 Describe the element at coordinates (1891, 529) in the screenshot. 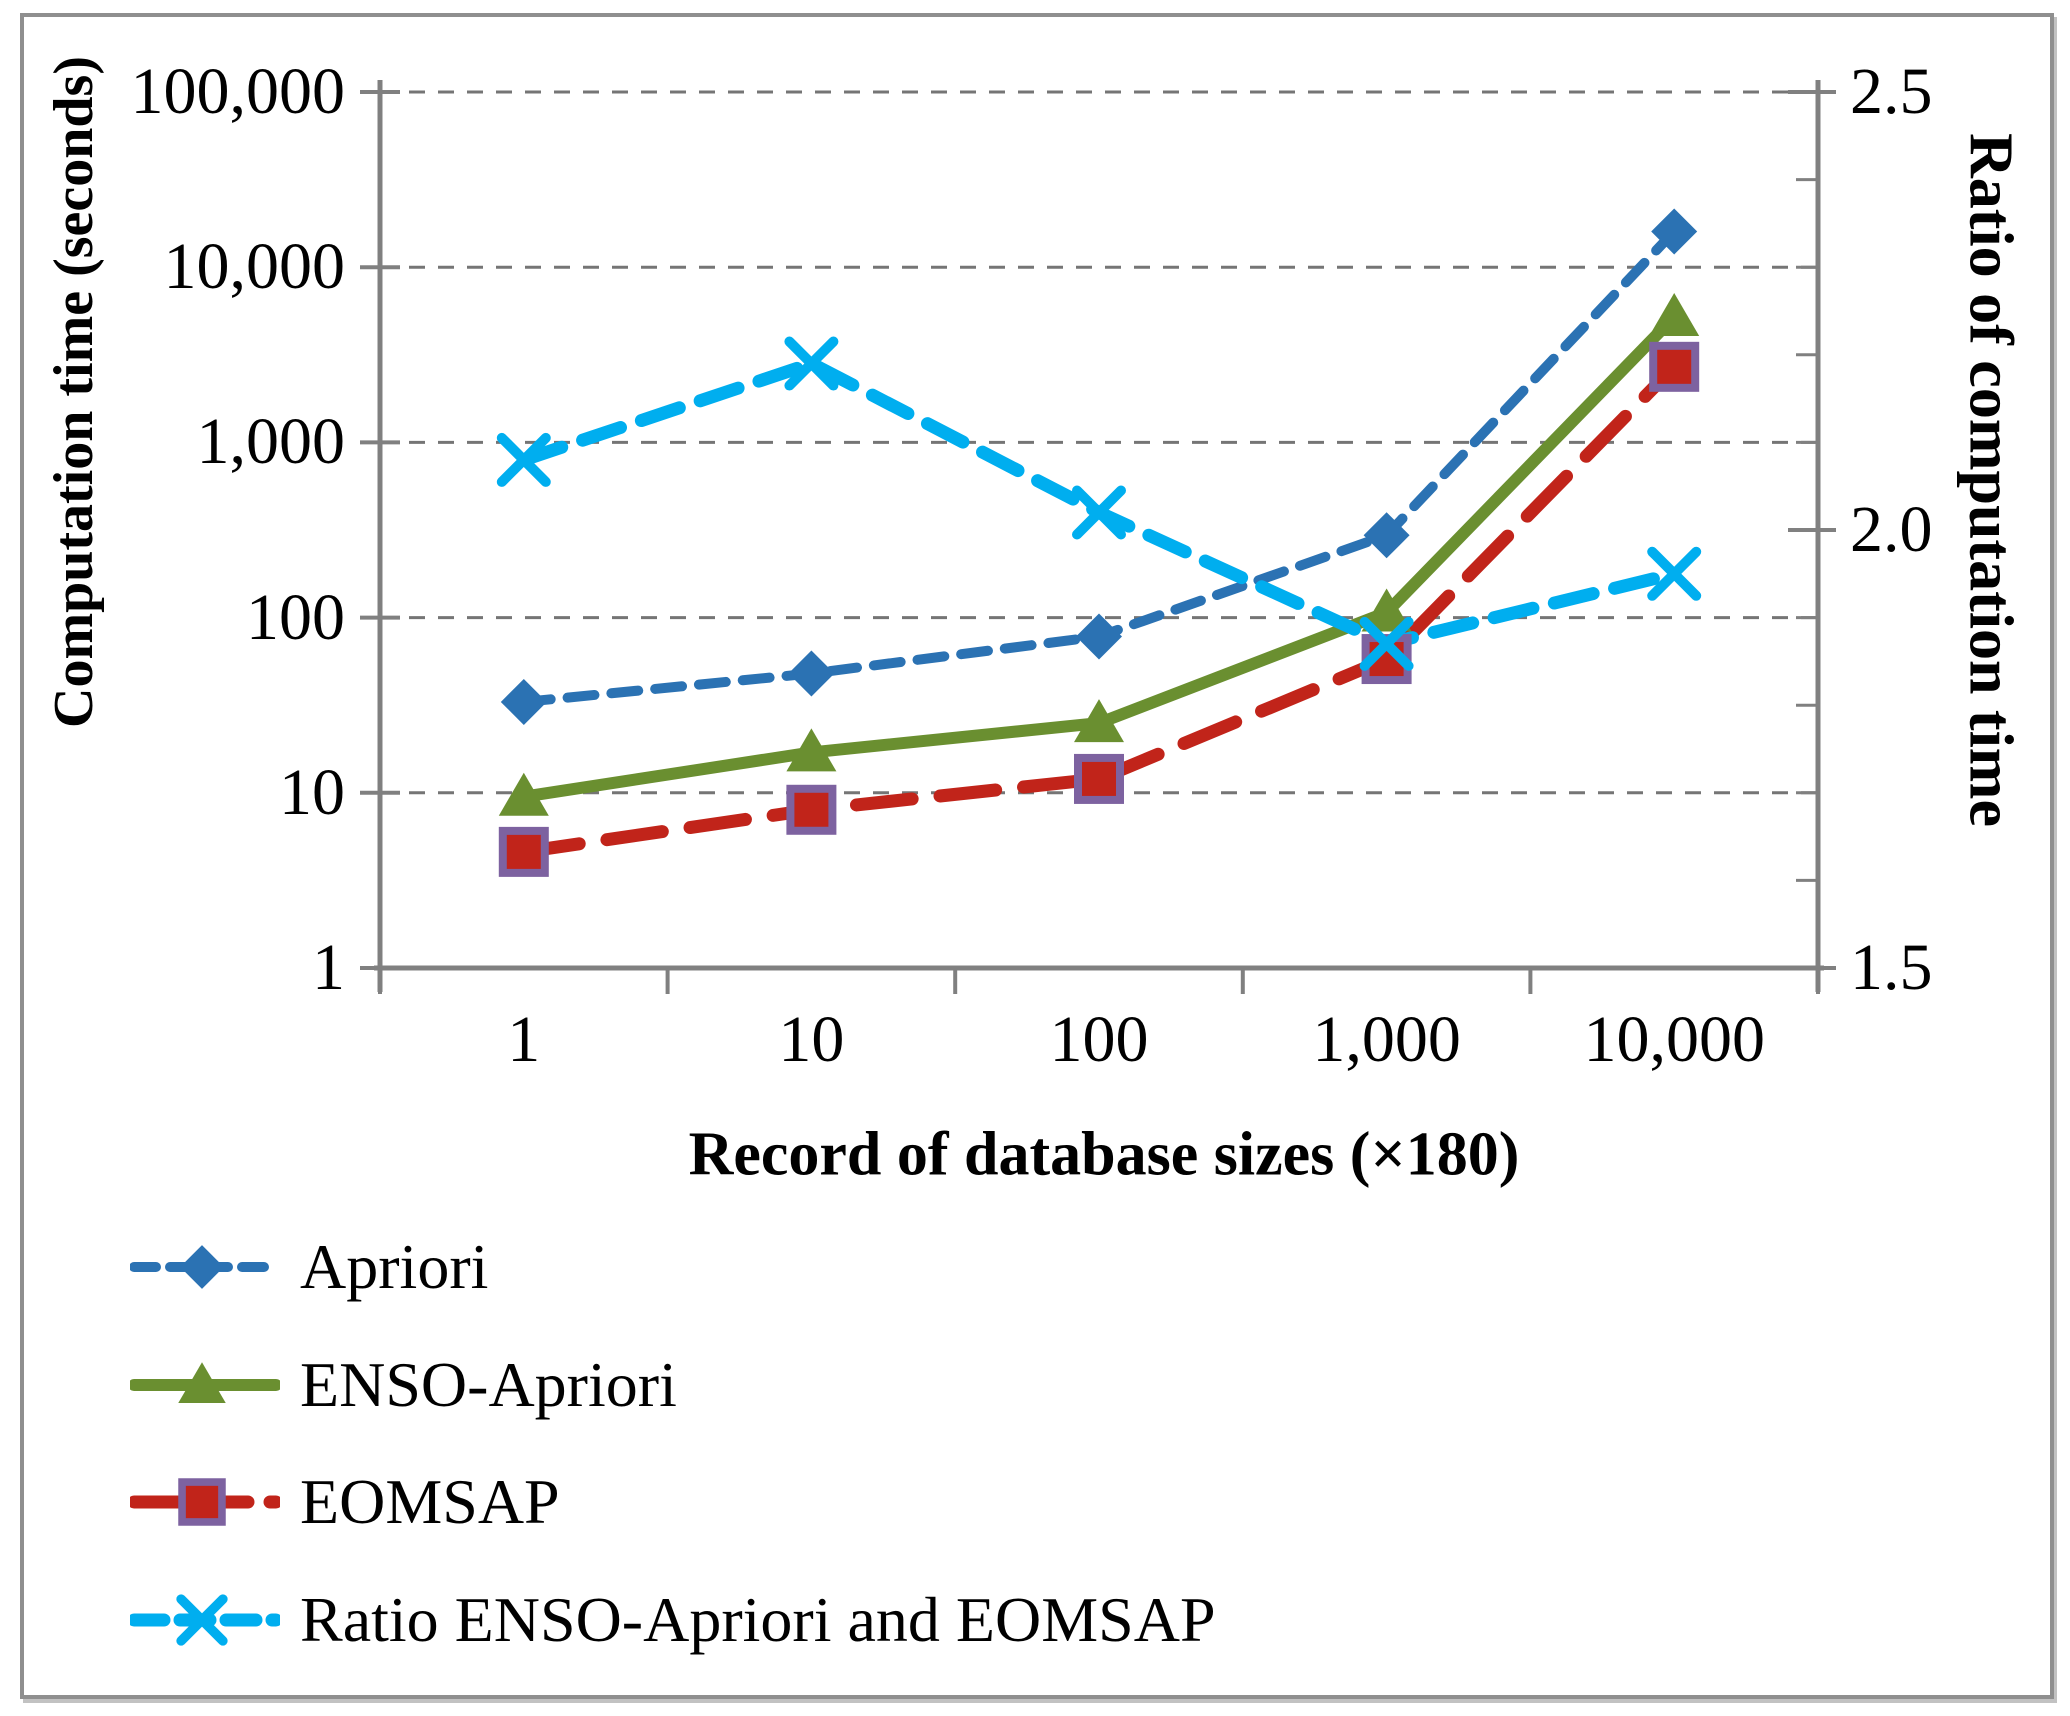

I see `right-axis-tick-label: 2.0` at that location.